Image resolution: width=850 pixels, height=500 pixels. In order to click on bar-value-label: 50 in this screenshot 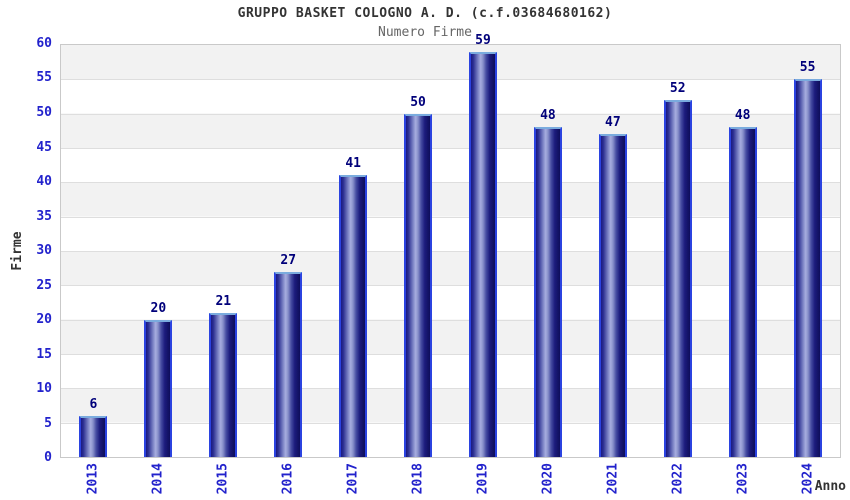, I will do `click(418, 102)`.